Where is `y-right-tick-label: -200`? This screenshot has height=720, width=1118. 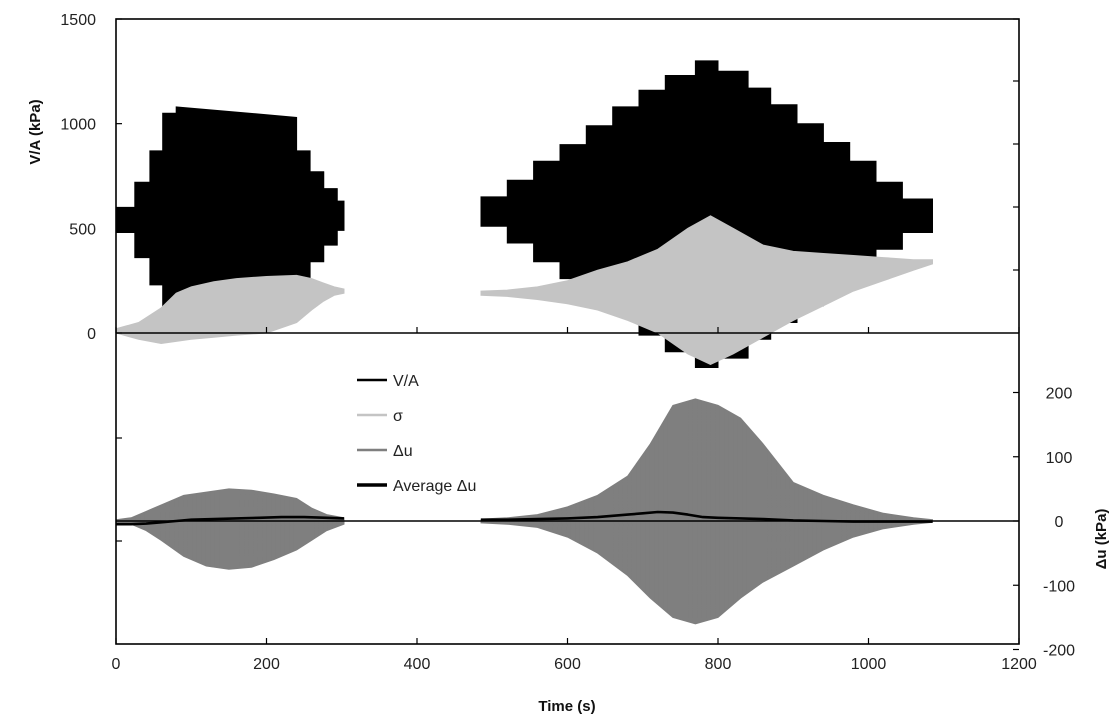
y-right-tick-label: -200 is located at coordinates (1059, 651).